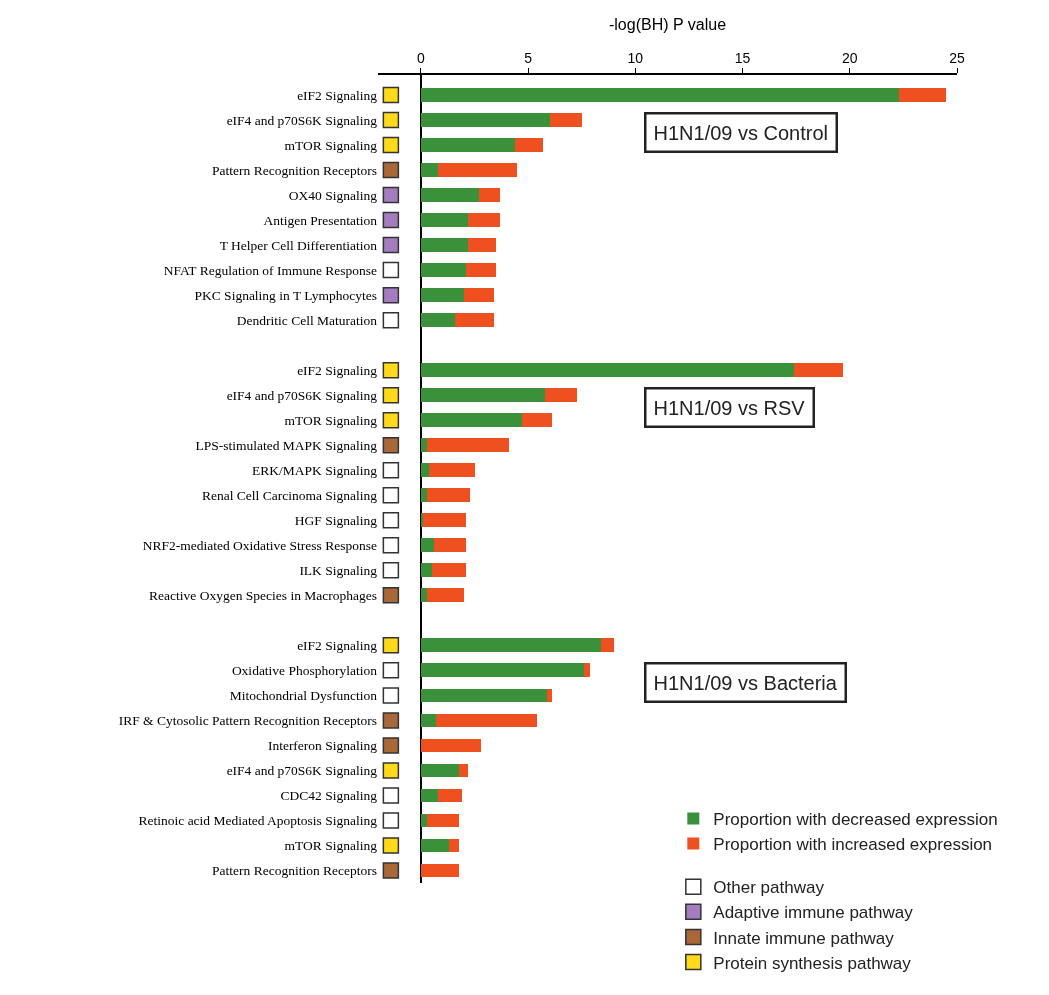 The height and width of the screenshot is (995, 1049). Describe the element at coordinates (336, 521) in the screenshot. I see `y-tick-label: HGF Signaling` at that location.